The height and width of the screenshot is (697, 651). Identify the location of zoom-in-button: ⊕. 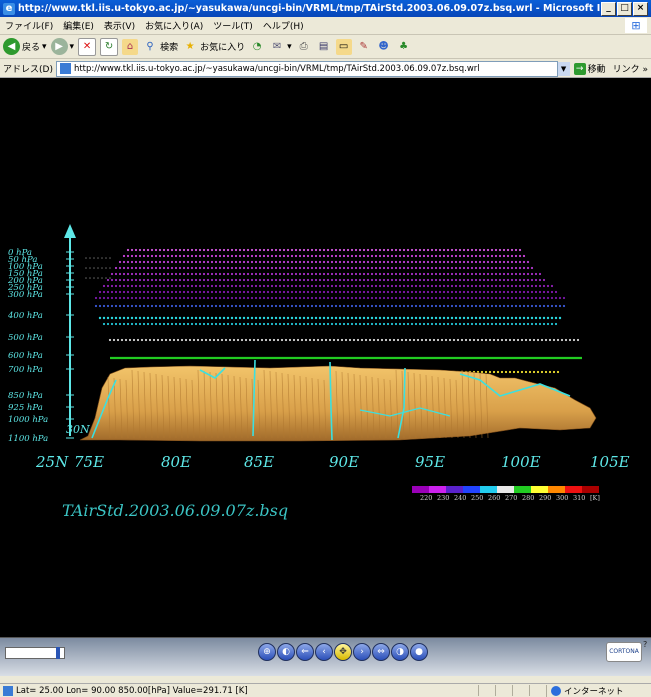
(267, 652).